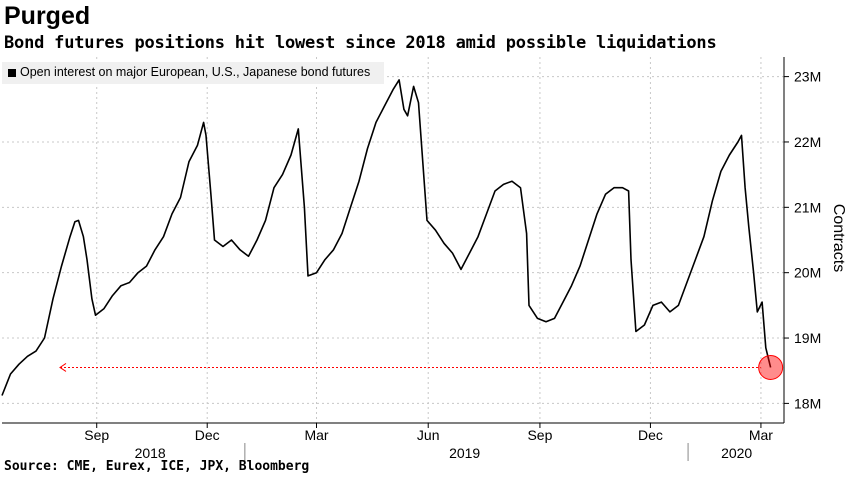 The width and height of the screenshot is (850, 478). What do you see at coordinates (807, 338) in the screenshot?
I see `y-tick-label: 19M` at bounding box center [807, 338].